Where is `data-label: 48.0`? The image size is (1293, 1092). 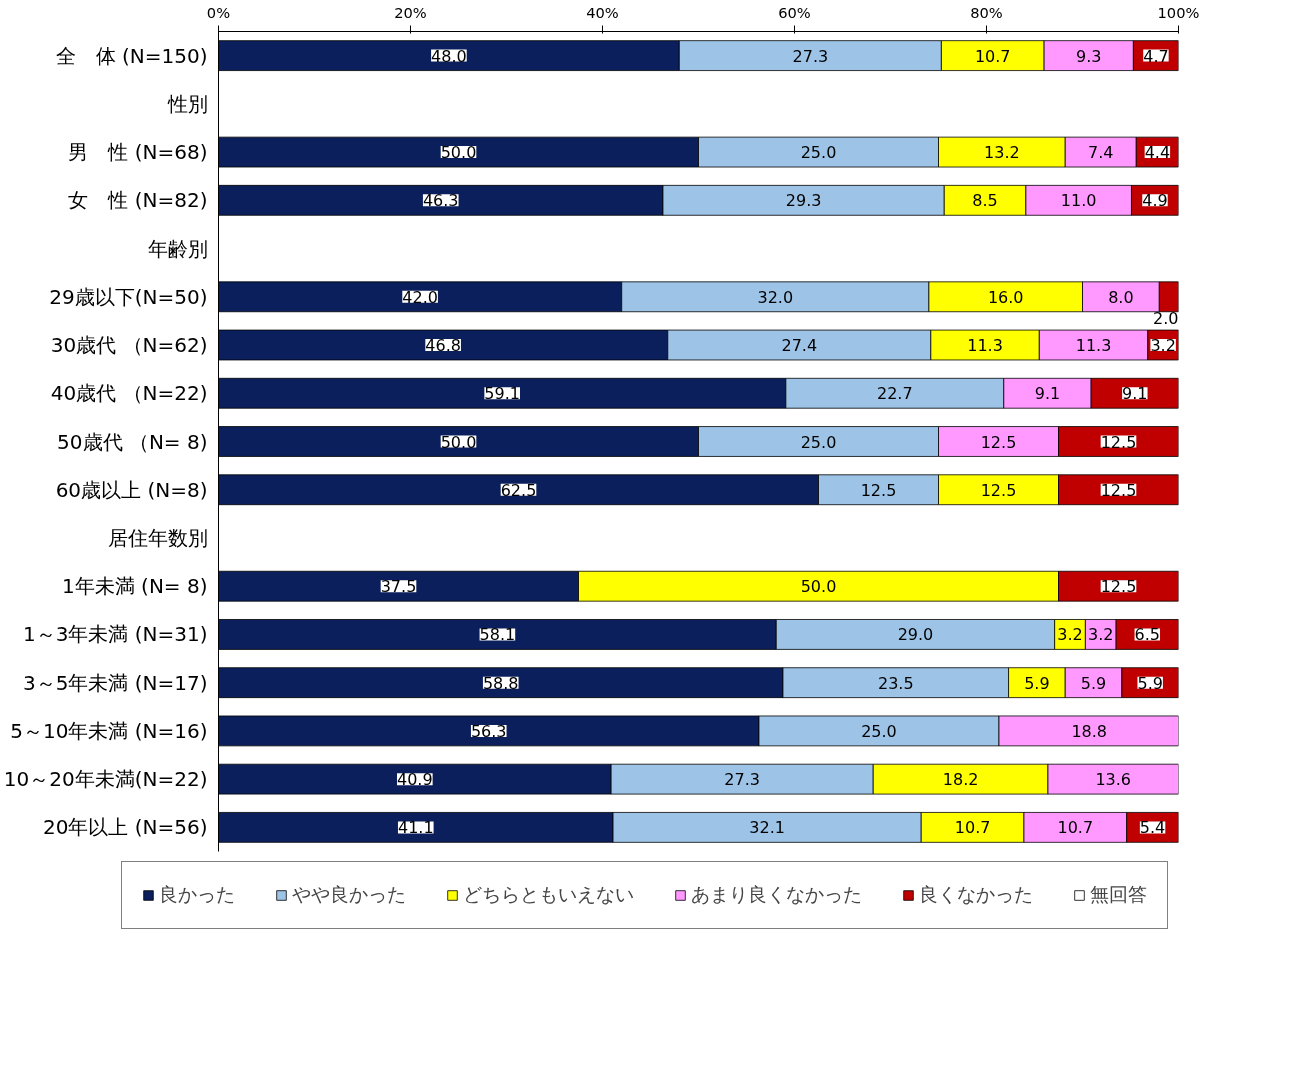 data-label: 48.0 is located at coordinates (449, 56).